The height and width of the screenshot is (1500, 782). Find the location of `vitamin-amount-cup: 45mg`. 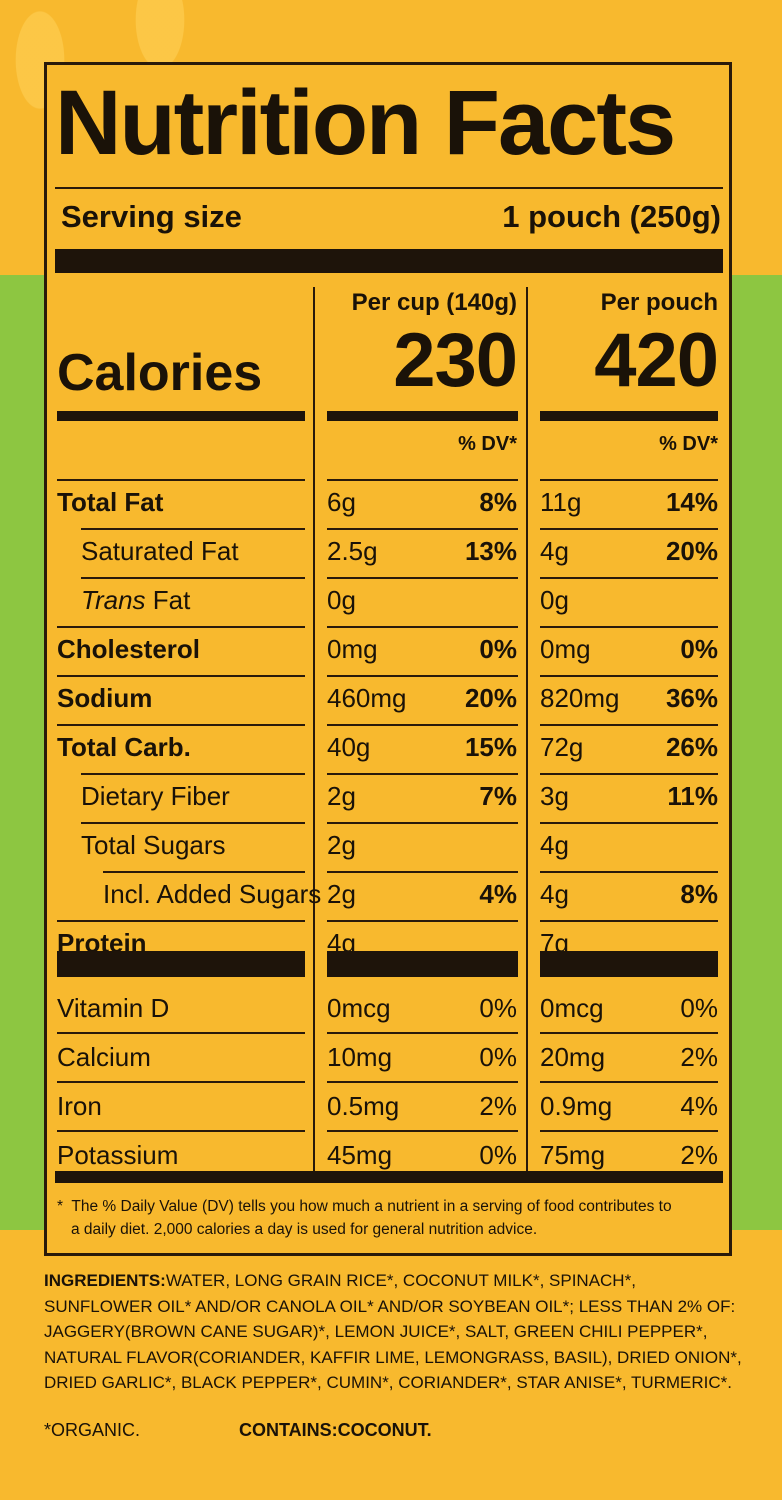

vitamin-amount-cup: 45mg is located at coordinates (360, 1155).